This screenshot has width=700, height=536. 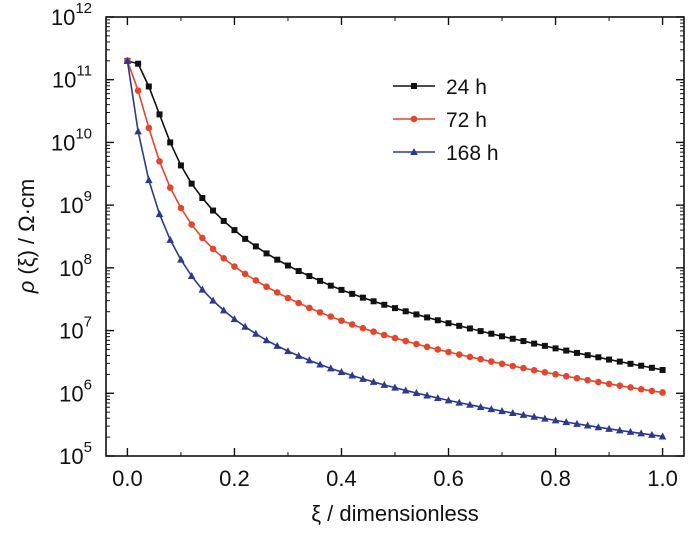 I want to click on x-tick-label: 0.6, so click(x=448, y=478).